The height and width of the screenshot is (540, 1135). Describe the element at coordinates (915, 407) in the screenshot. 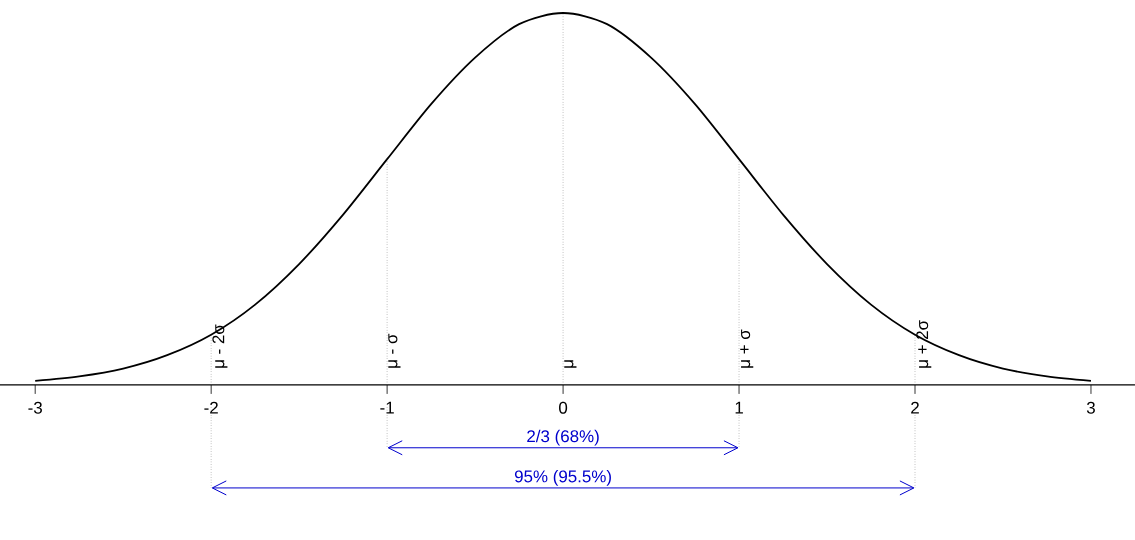

I see `x-tick-label: 2` at that location.